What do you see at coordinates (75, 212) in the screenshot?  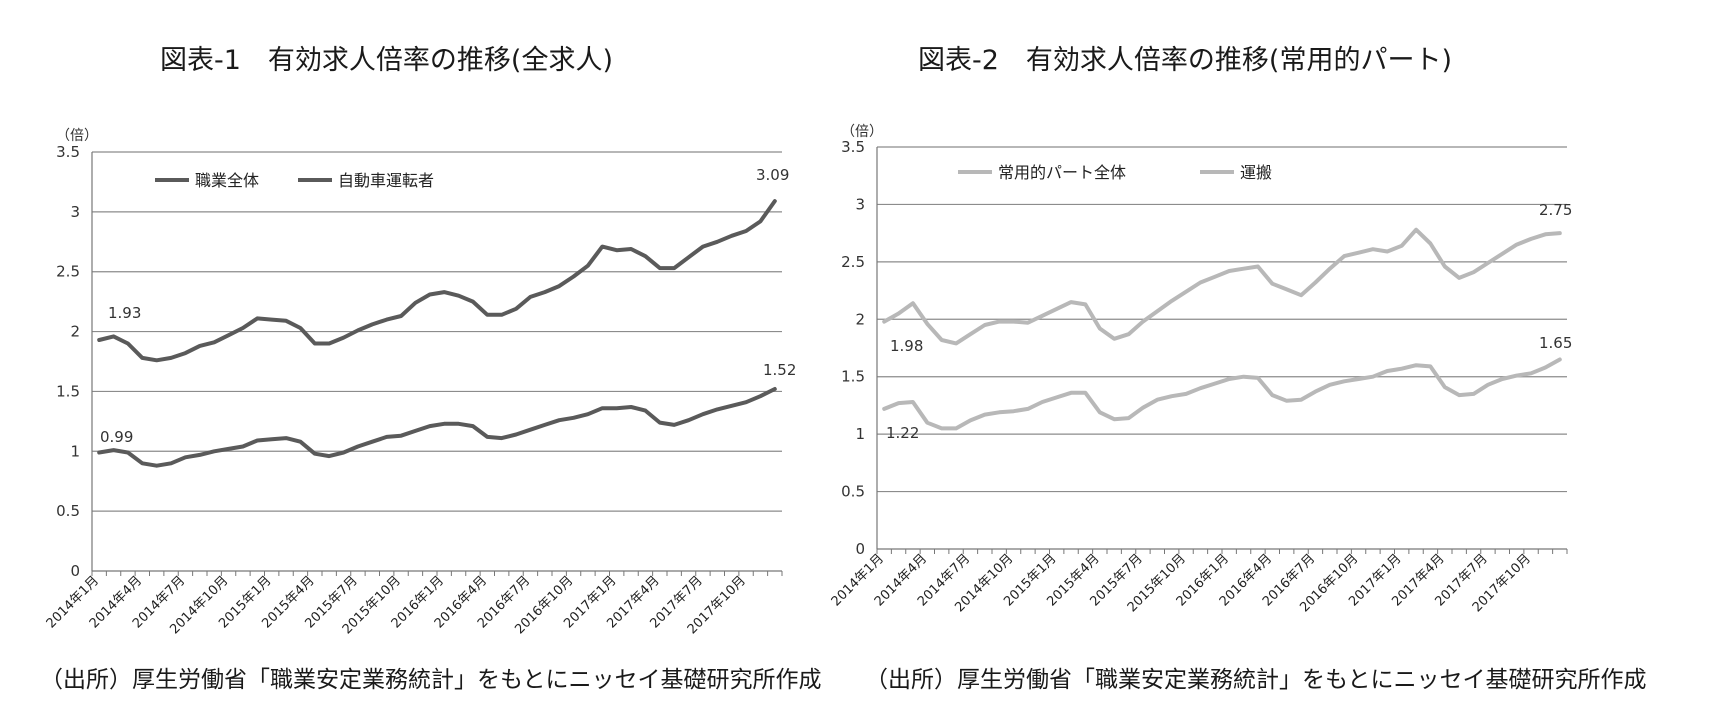 I see `chart1-y-tick-label: 3` at bounding box center [75, 212].